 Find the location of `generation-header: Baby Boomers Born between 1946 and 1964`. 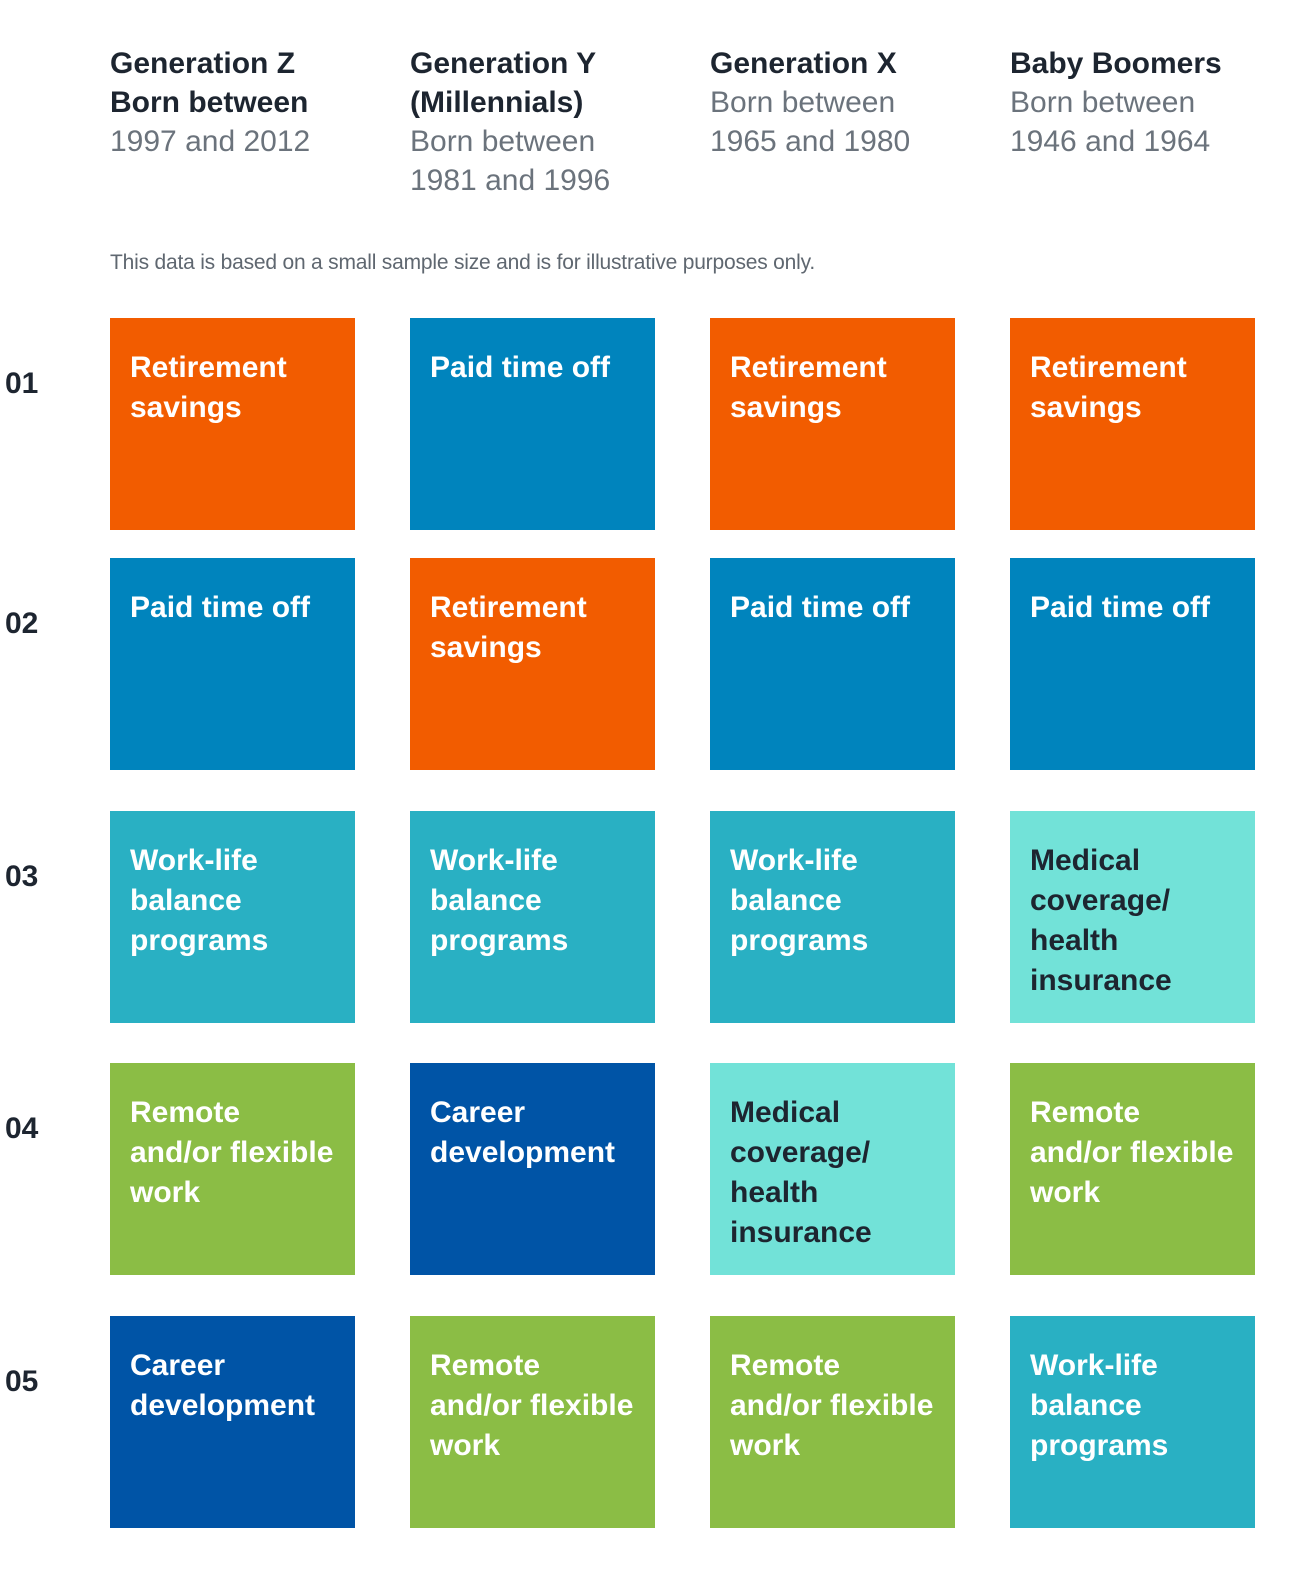

generation-header: Baby Boomers Born between 1946 and 1964 is located at coordinates (1155, 102).